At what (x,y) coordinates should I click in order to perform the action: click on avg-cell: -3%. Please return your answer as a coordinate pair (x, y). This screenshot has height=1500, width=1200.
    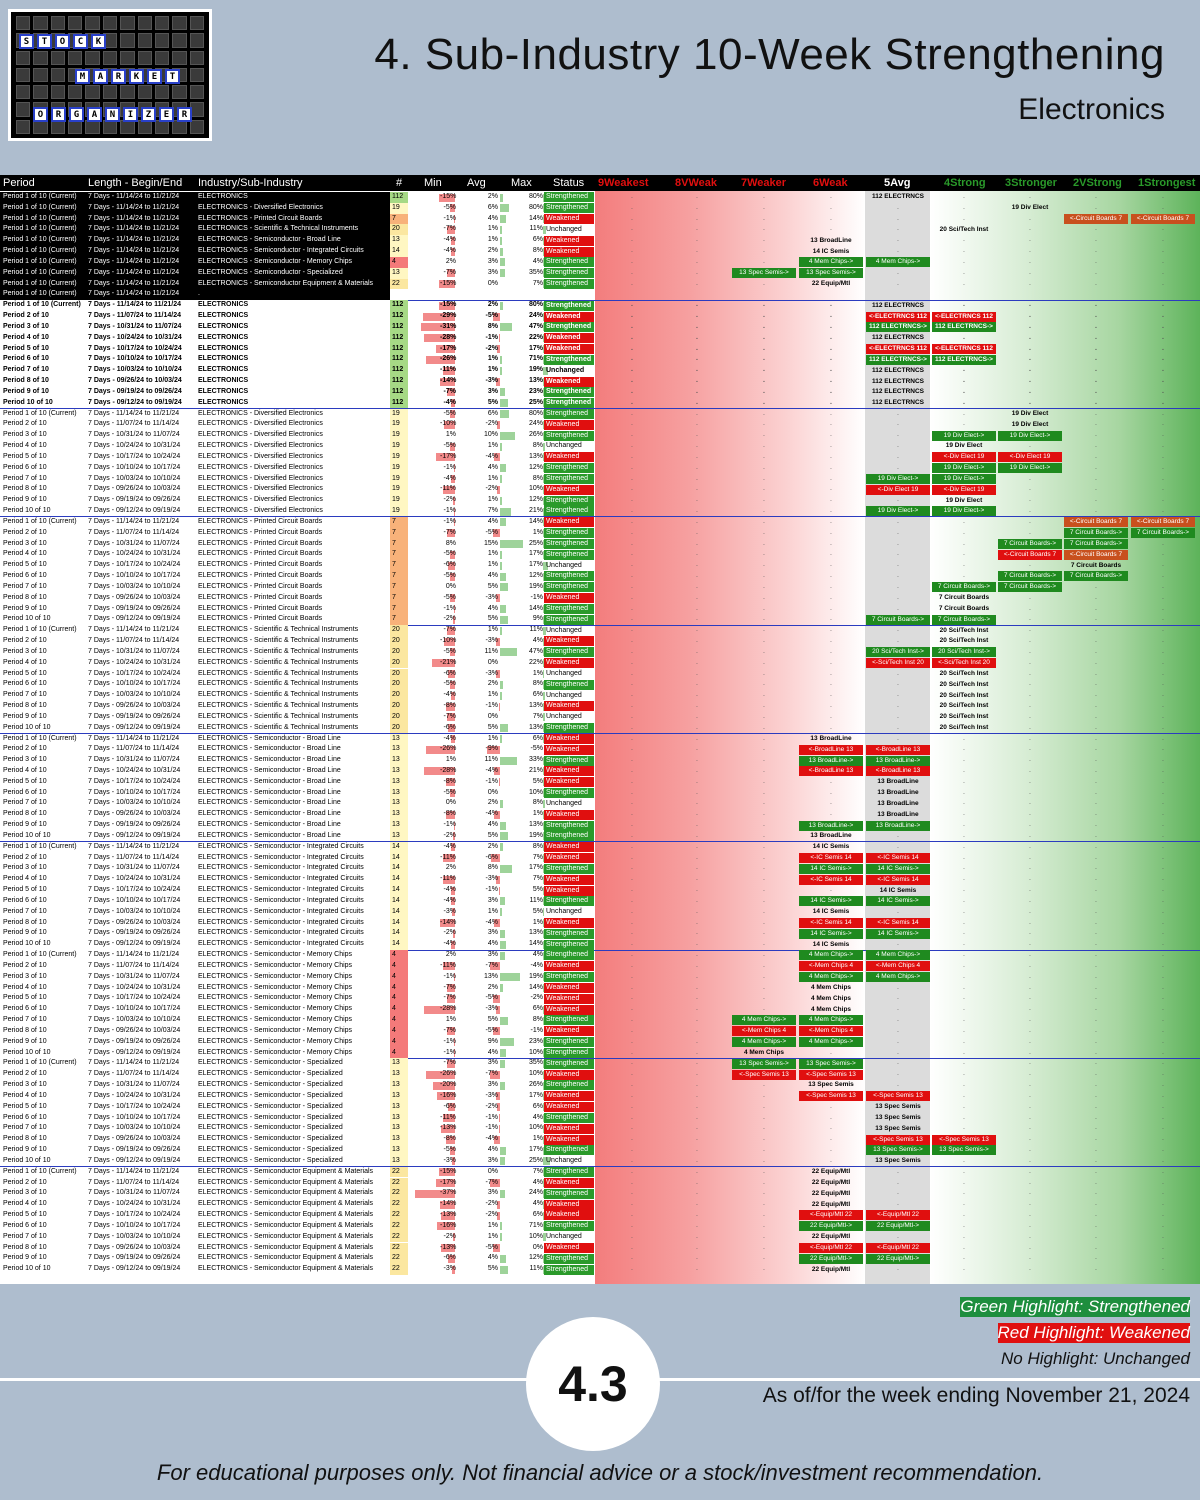
    Looking at the image, I should click on (491, 381).